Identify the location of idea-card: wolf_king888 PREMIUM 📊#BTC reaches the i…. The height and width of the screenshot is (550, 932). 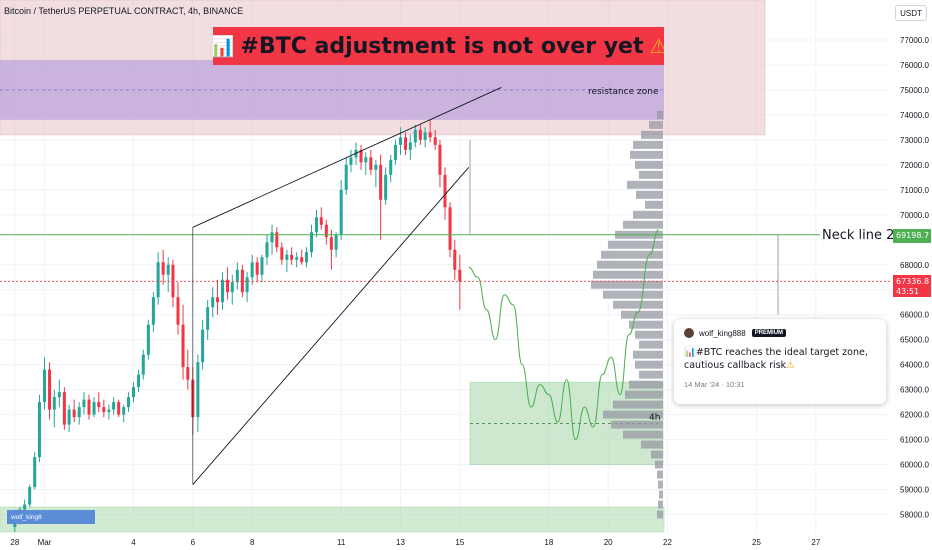
(780, 361).